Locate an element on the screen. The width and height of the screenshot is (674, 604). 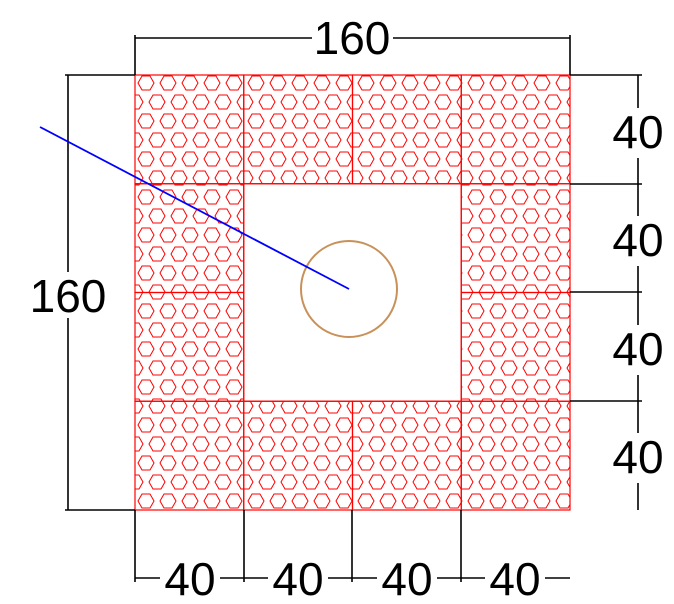
top-overall-dimension: 160 is located at coordinates (352, 43).